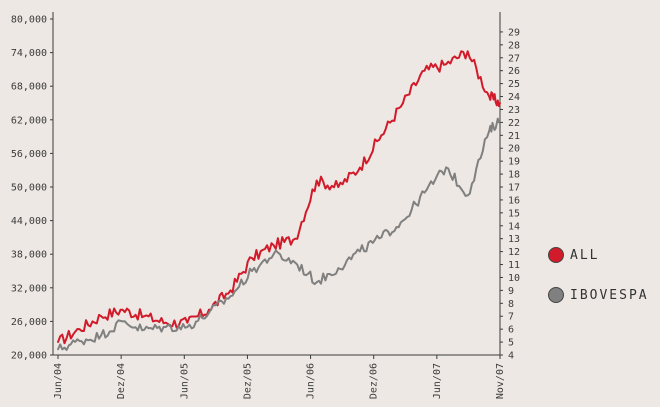 This screenshot has width=660, height=407. Describe the element at coordinates (437, 381) in the screenshot. I see `x-tick-label: Jun/07` at that location.